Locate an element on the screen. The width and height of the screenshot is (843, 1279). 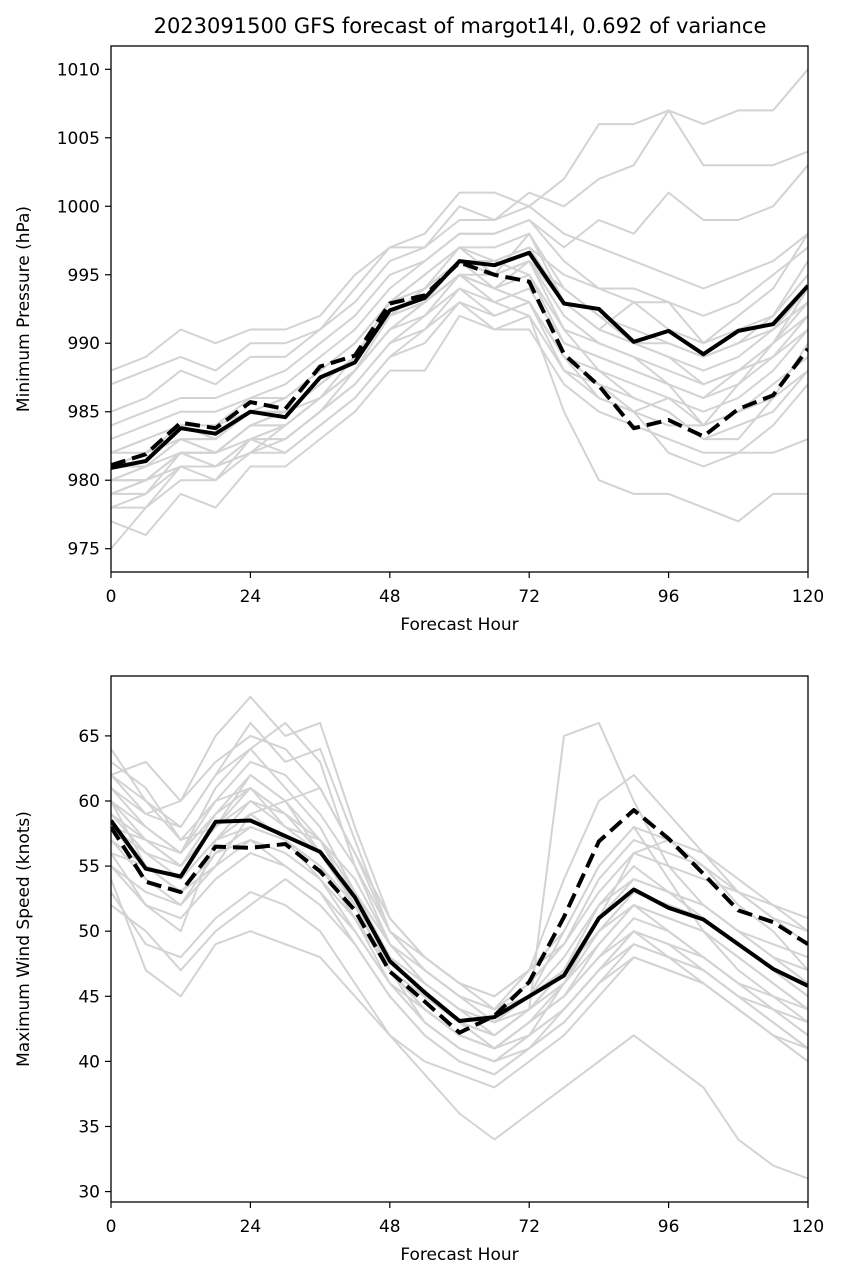
pressure-y-axis-label: Minimum Pressure (hPa) is located at coordinates (24, 309).